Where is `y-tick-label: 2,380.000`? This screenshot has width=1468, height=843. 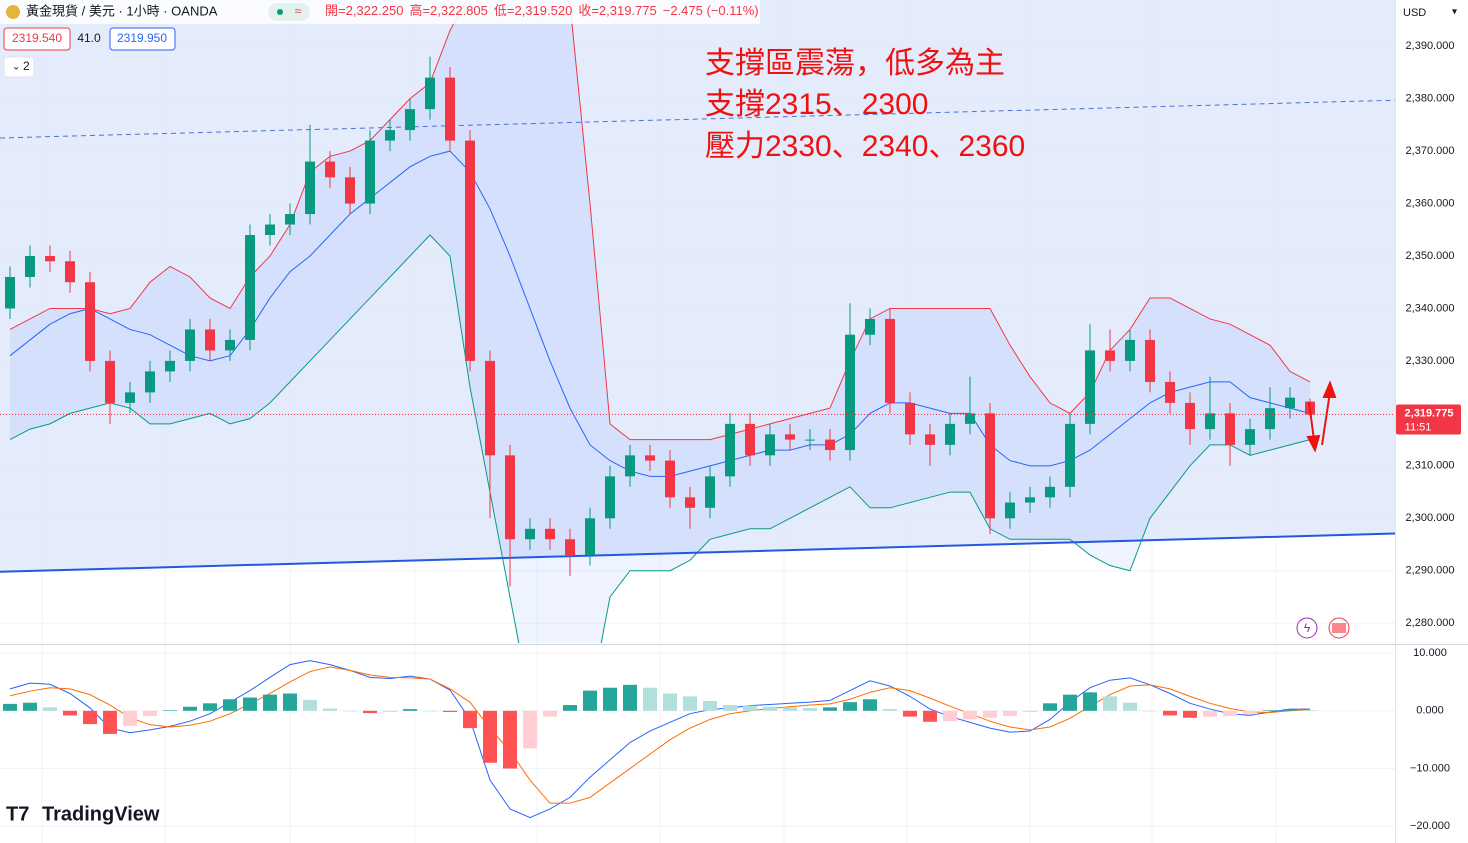
y-tick-label: 2,380.000 is located at coordinates (1430, 99).